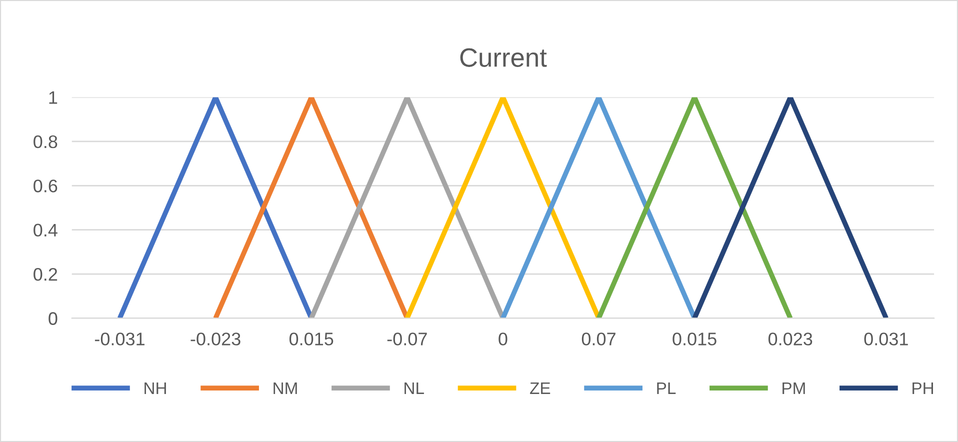 The image size is (958, 442). What do you see at coordinates (793, 388) in the screenshot?
I see `legend-label: PM` at bounding box center [793, 388].